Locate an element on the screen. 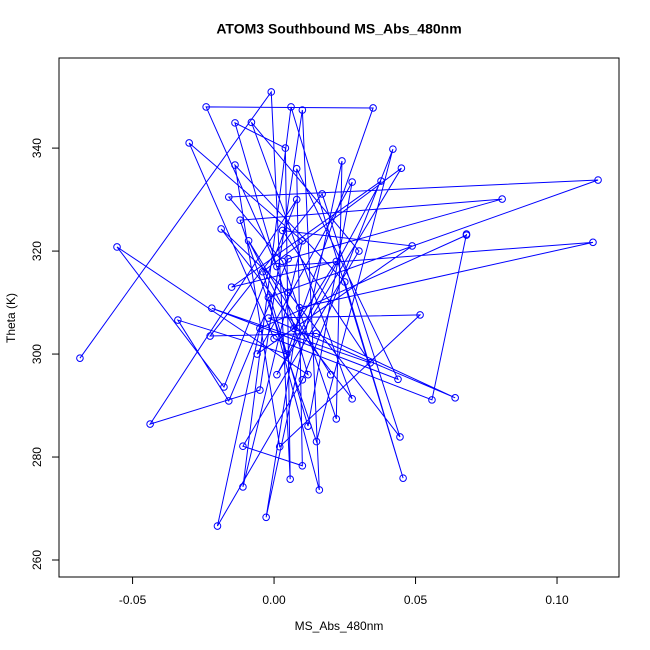 Image resolution: width=650 pixels, height=650 pixels. x-tick-label: 0.05 is located at coordinates (416, 600).